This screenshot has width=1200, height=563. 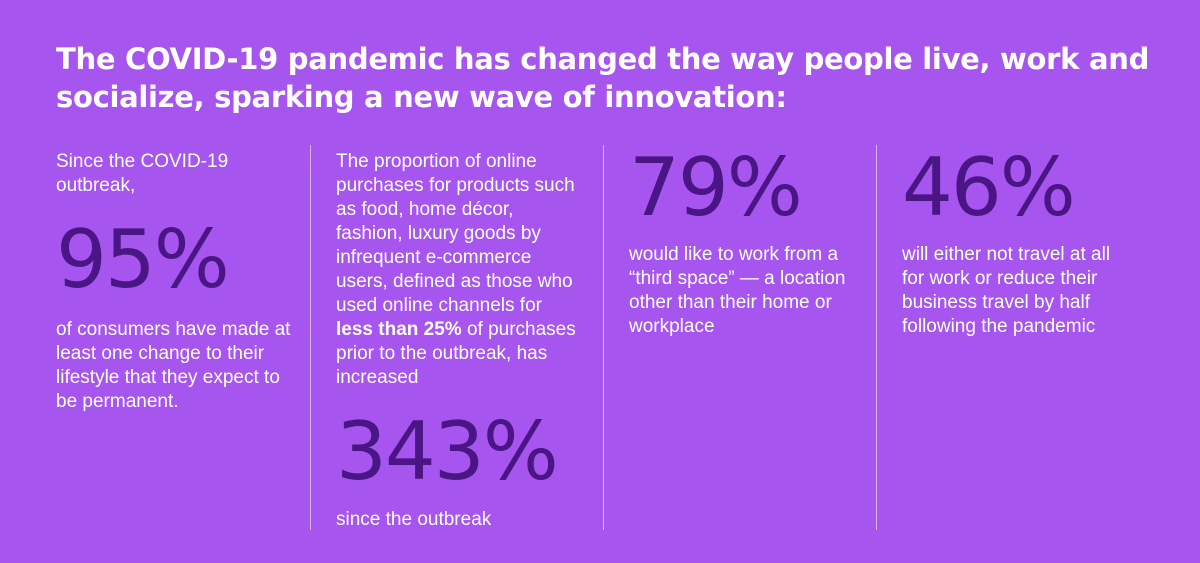 What do you see at coordinates (143, 259) in the screenshot?
I see `stat-value-95: 95%` at bounding box center [143, 259].